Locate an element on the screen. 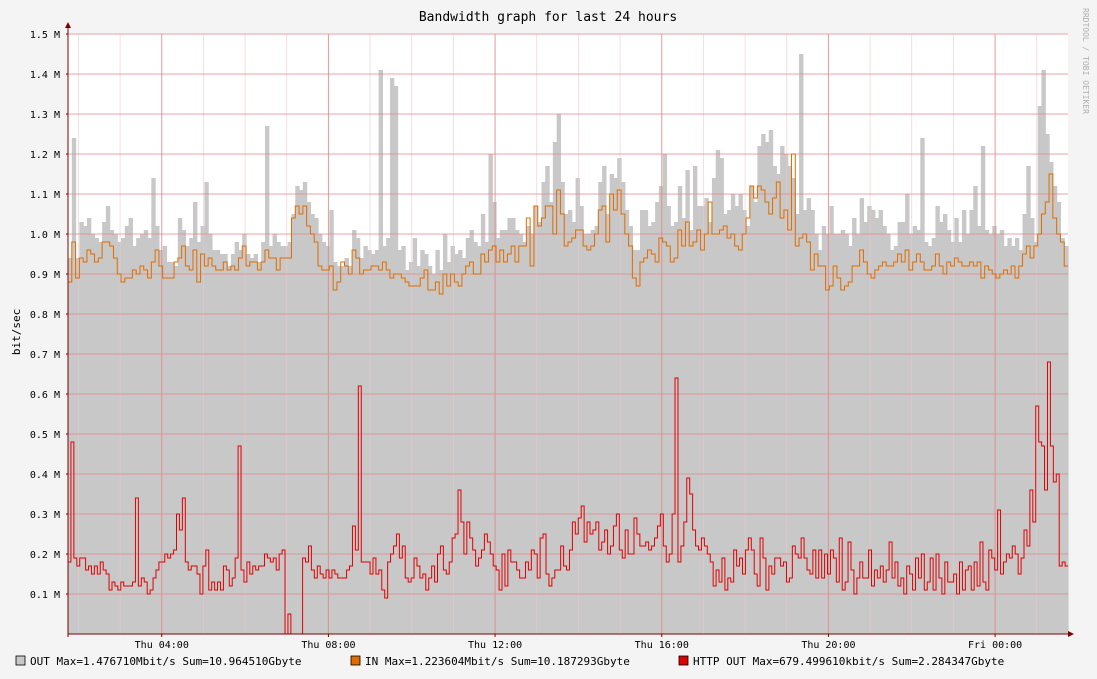 The height and width of the screenshot is (679, 1097). y-tick-label: 0.9 M is located at coordinates (45, 275).